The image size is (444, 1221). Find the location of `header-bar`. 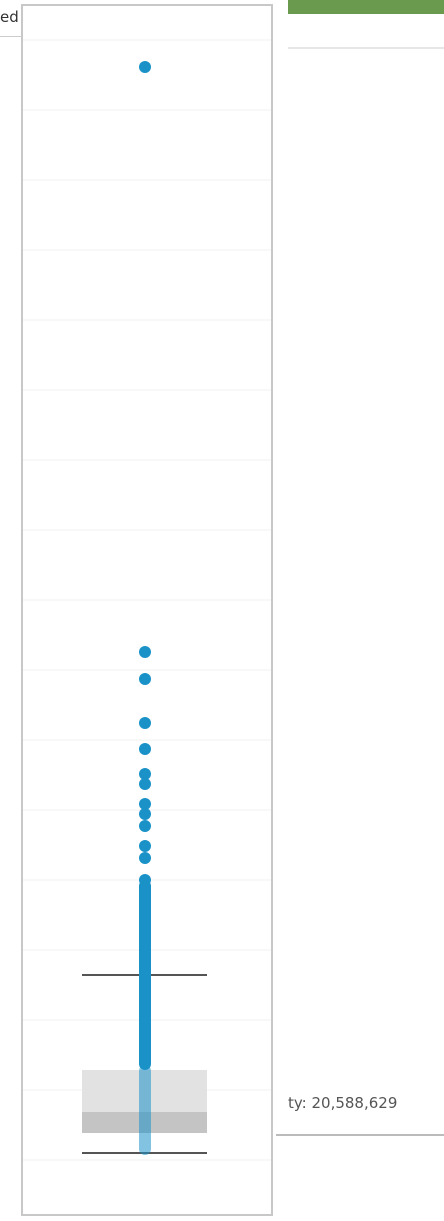

header-bar is located at coordinates (366, 7).